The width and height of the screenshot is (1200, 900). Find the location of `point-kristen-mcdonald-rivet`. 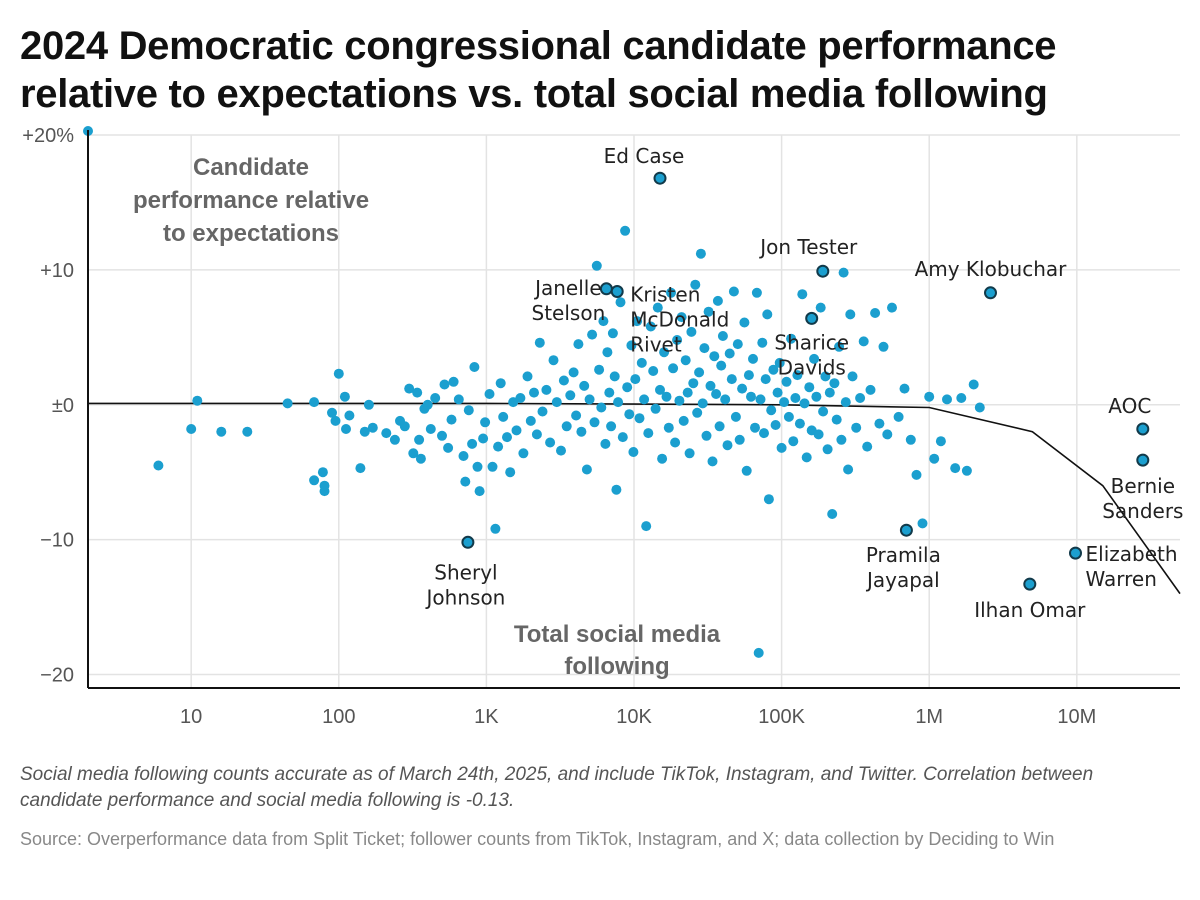

point-kristen-mcdonald-rivet is located at coordinates (617, 291).